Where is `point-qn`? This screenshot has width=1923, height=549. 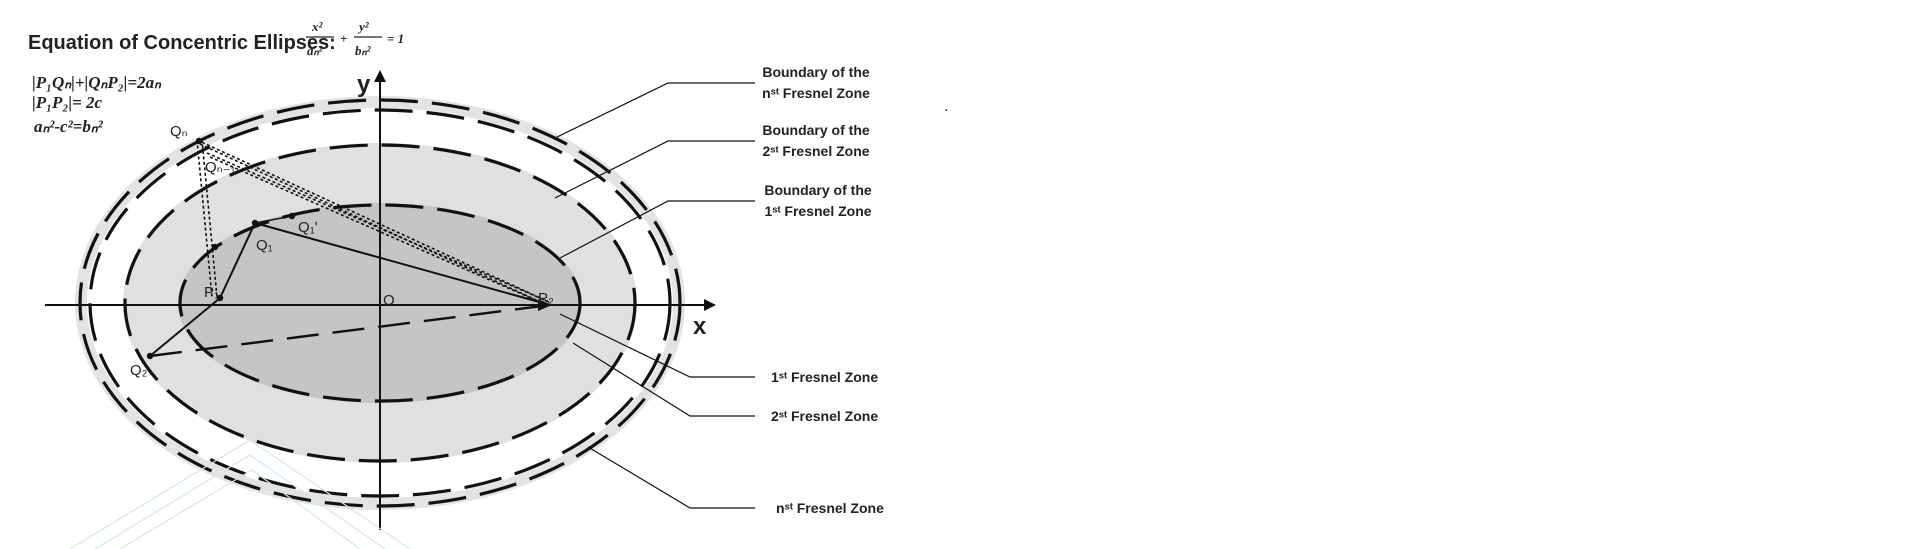
point-qn is located at coordinates (199, 141).